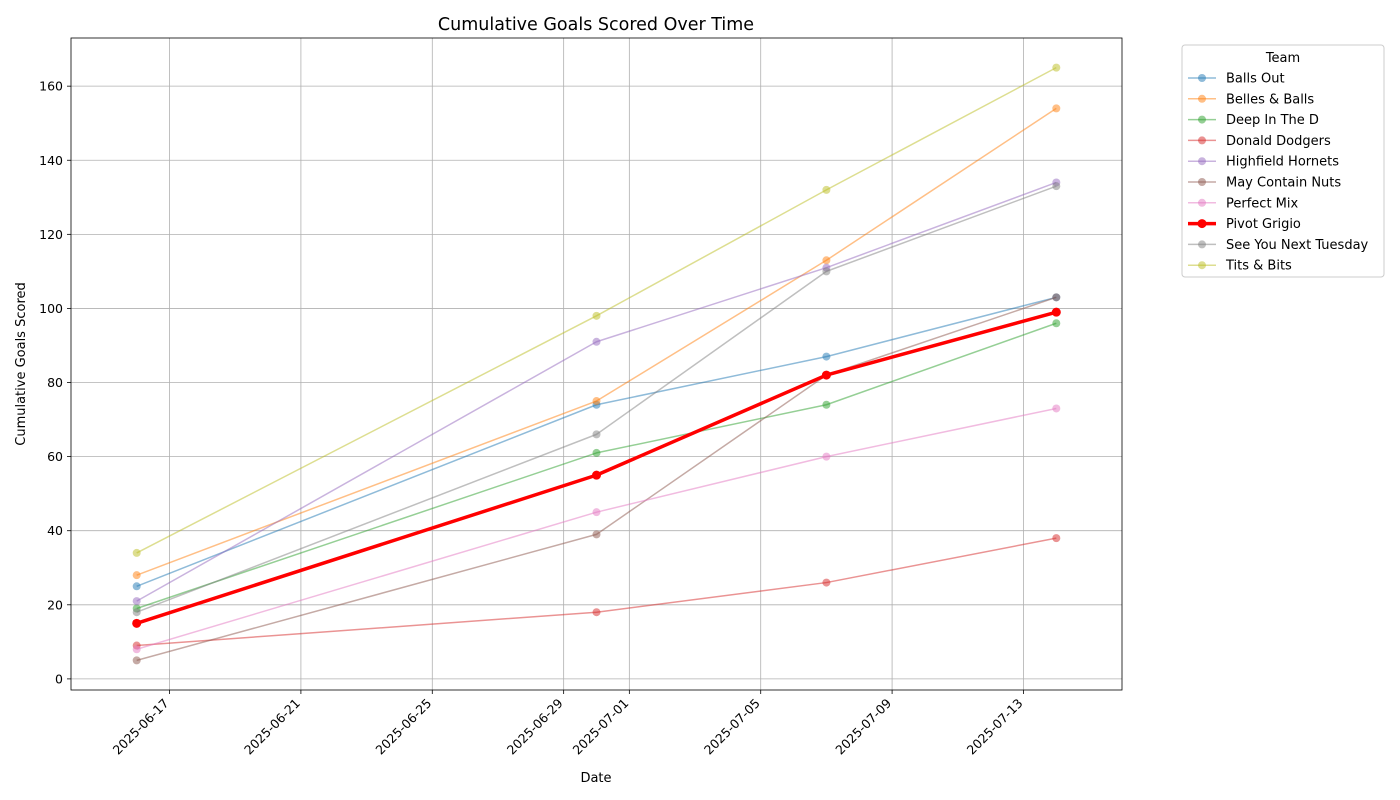 The image size is (1400, 800). I want to click on y-tick-label: 60, so click(55, 456).